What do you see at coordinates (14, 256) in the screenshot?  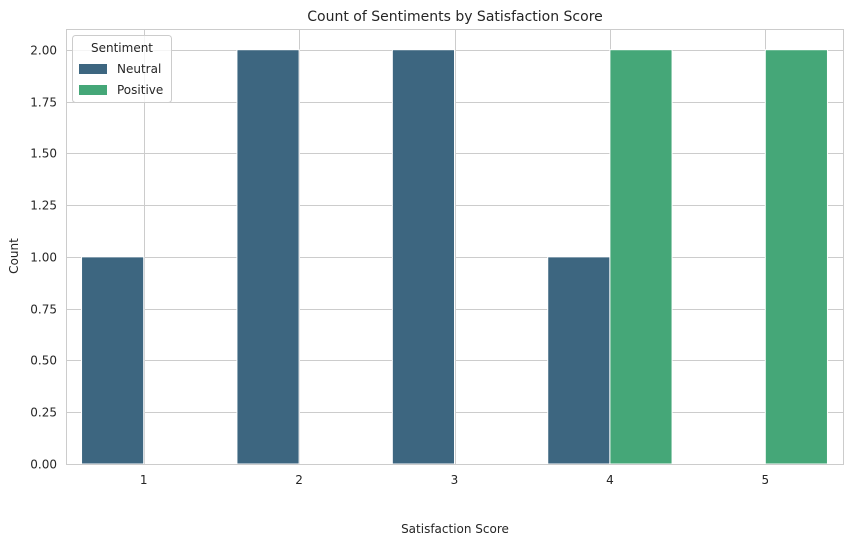 I see `y-axis-label: Count` at bounding box center [14, 256].